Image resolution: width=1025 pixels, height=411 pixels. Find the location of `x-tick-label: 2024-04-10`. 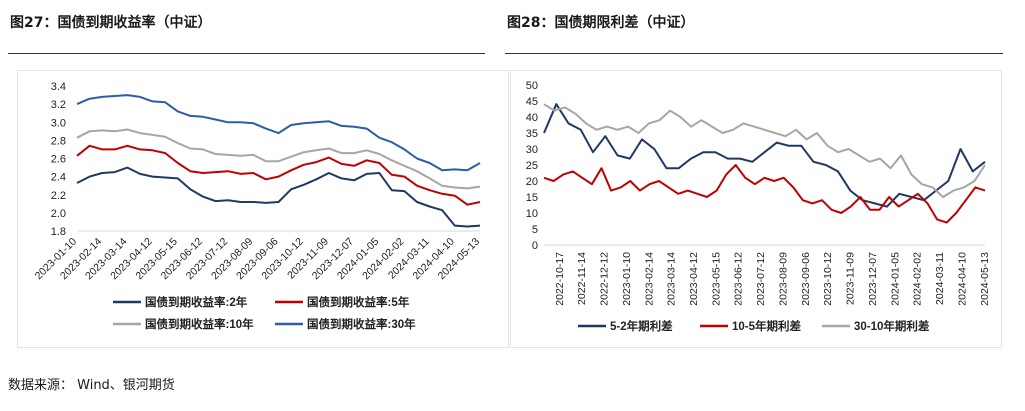

x-tick-label: 2024-04-10 is located at coordinates (962, 279).